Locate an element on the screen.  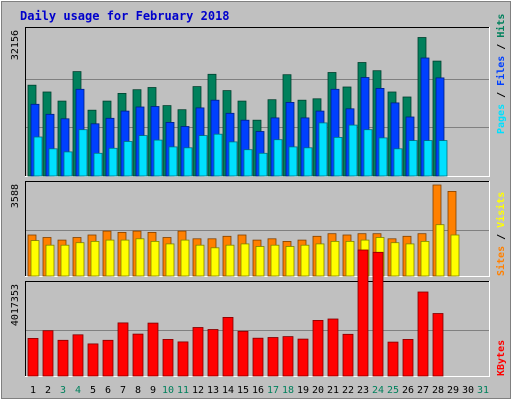
day-label-26: 26 is located at coordinates (408, 390).